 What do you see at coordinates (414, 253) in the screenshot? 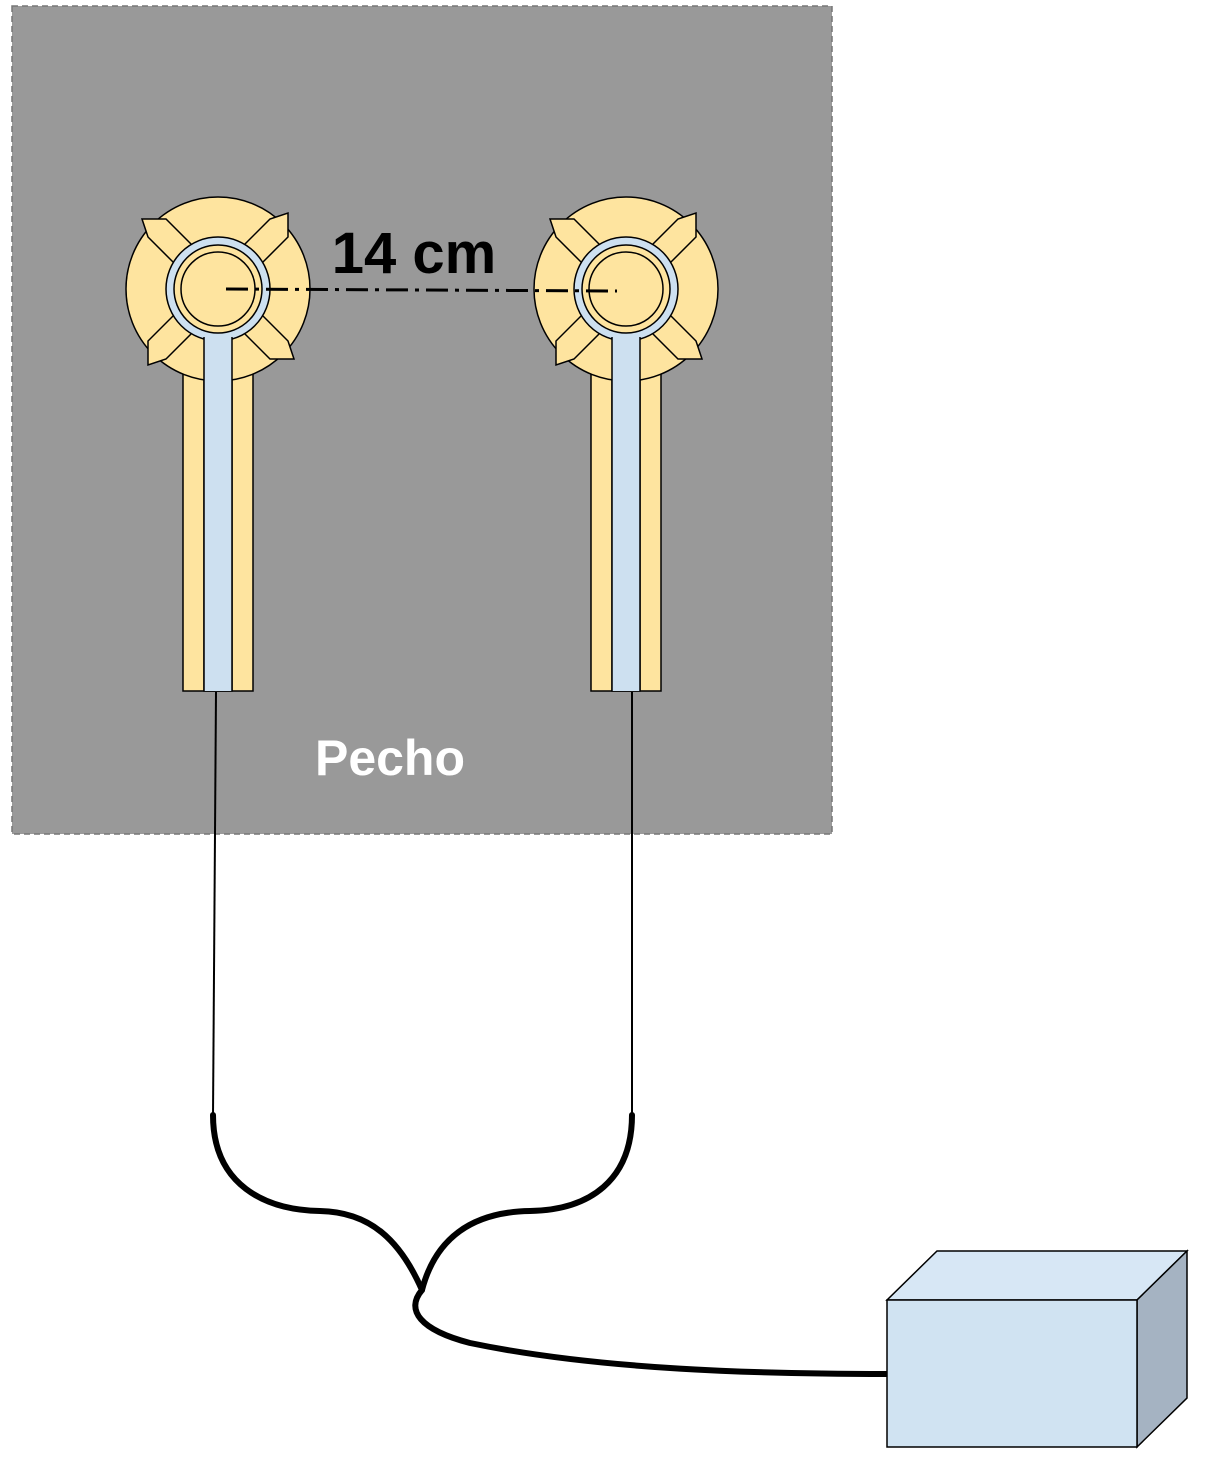
I see `distance-label: 14 cm` at bounding box center [414, 253].